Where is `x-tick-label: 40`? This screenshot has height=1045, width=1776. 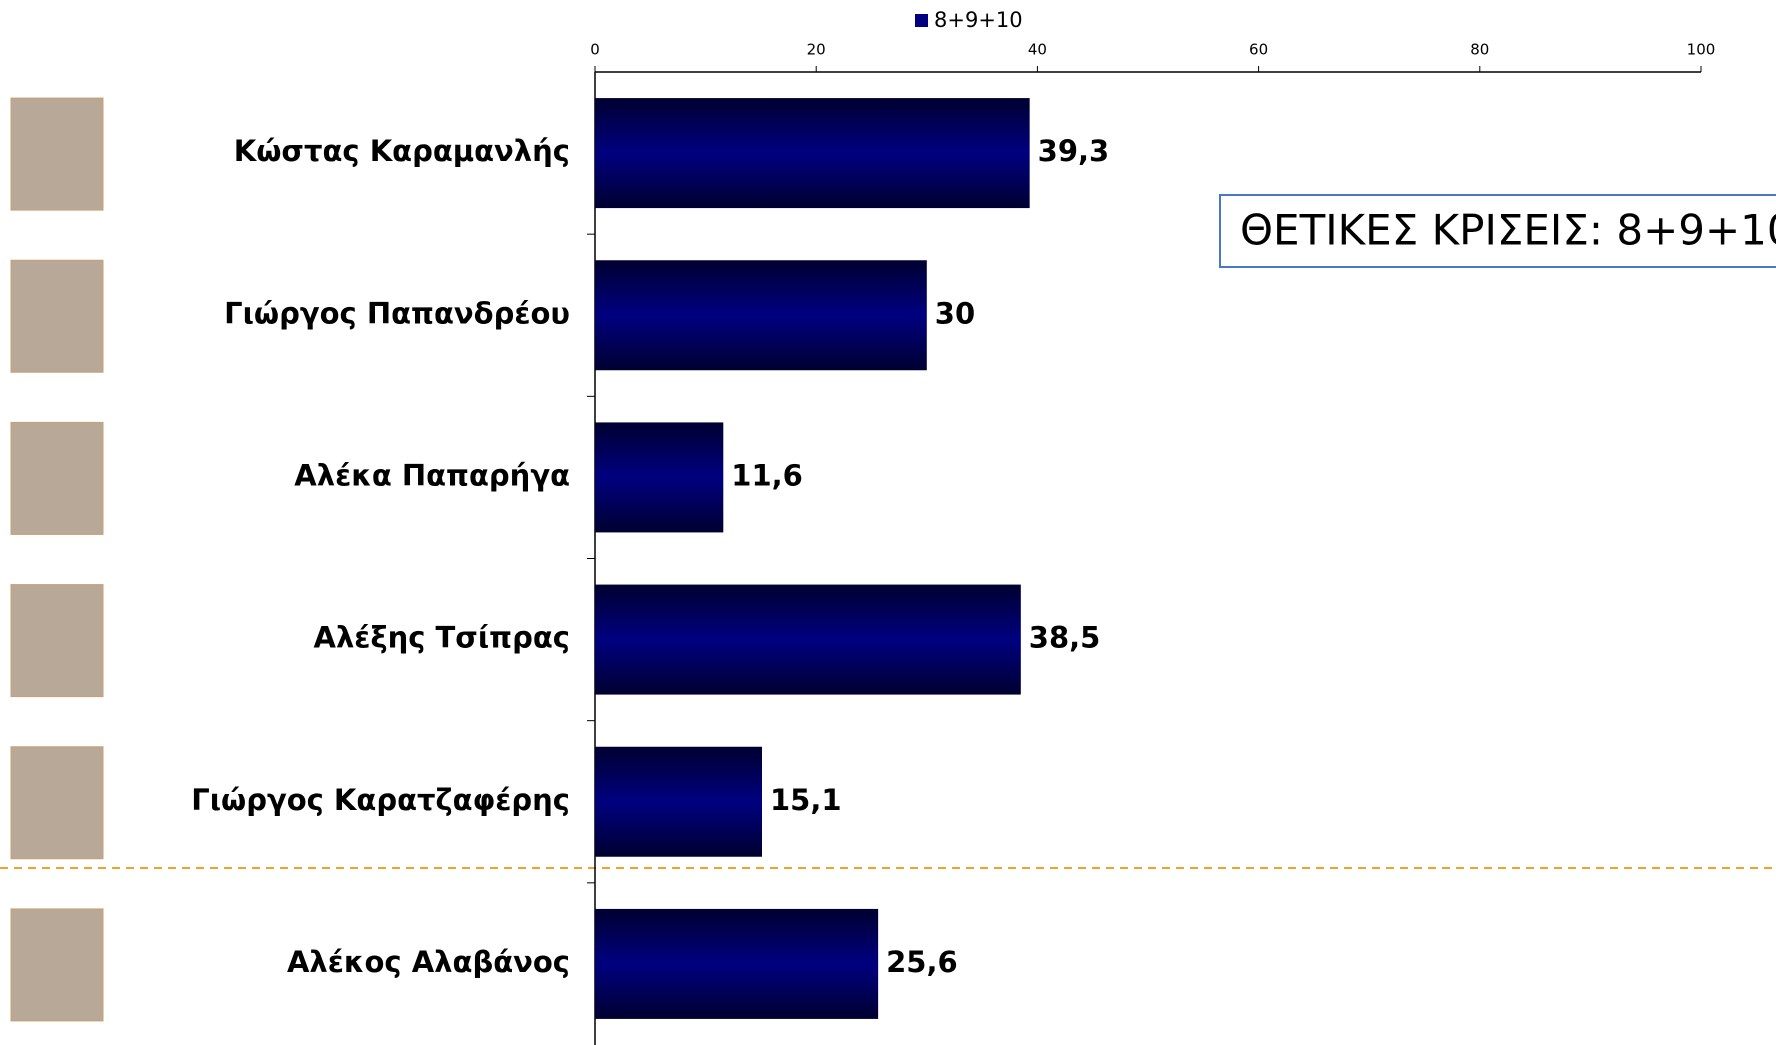 x-tick-label: 40 is located at coordinates (1037, 50).